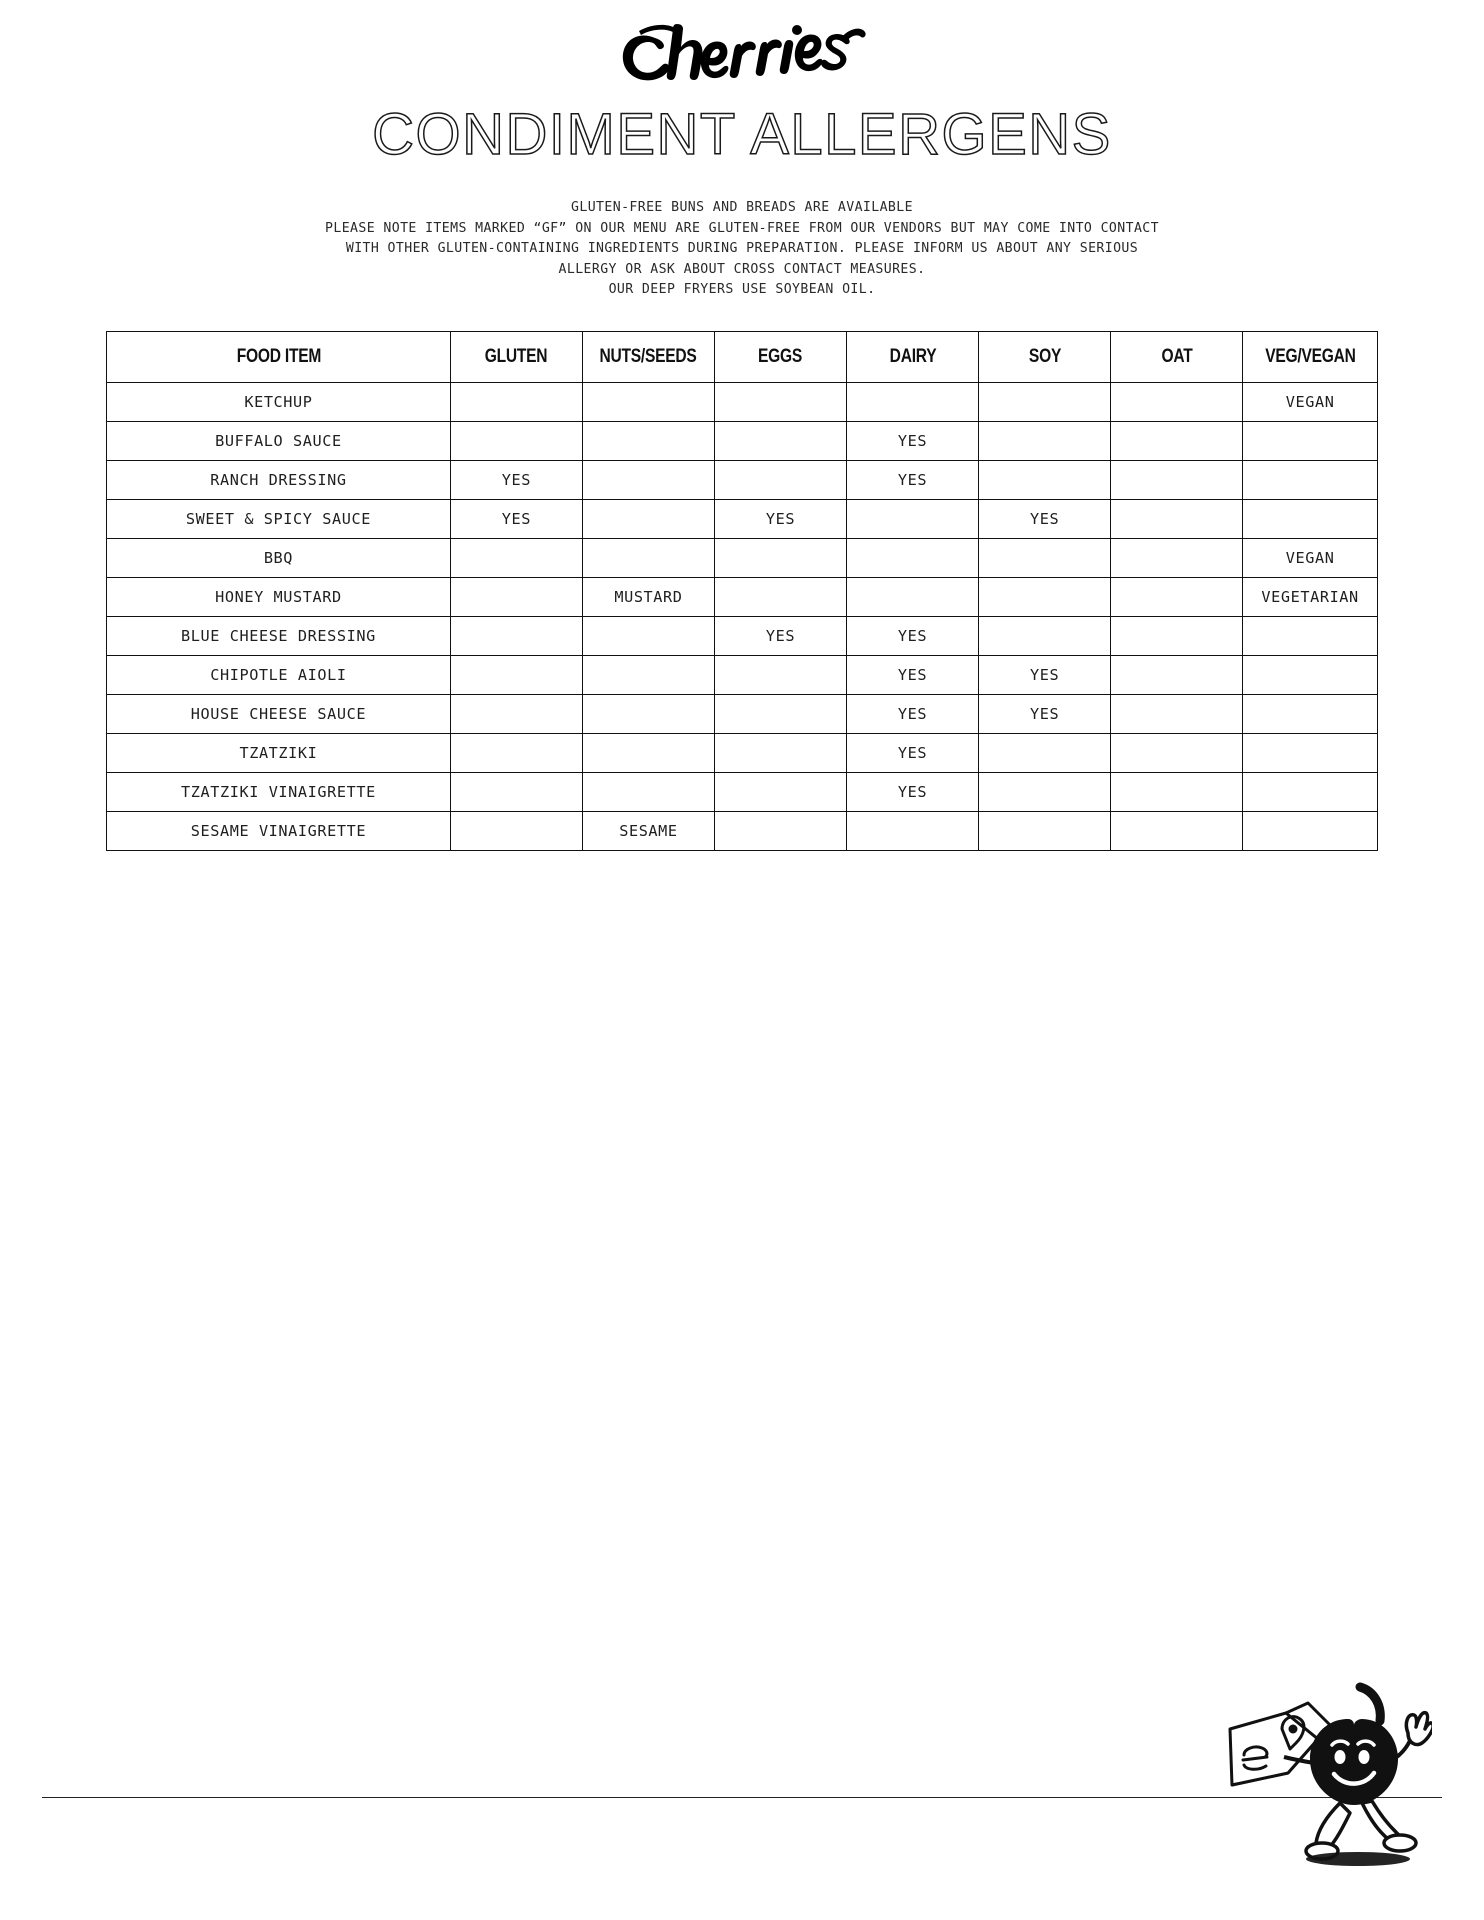 This screenshot has width=1484, height=1920. I want to click on table-row: KETCHUP VEGAN, so click(742, 401).